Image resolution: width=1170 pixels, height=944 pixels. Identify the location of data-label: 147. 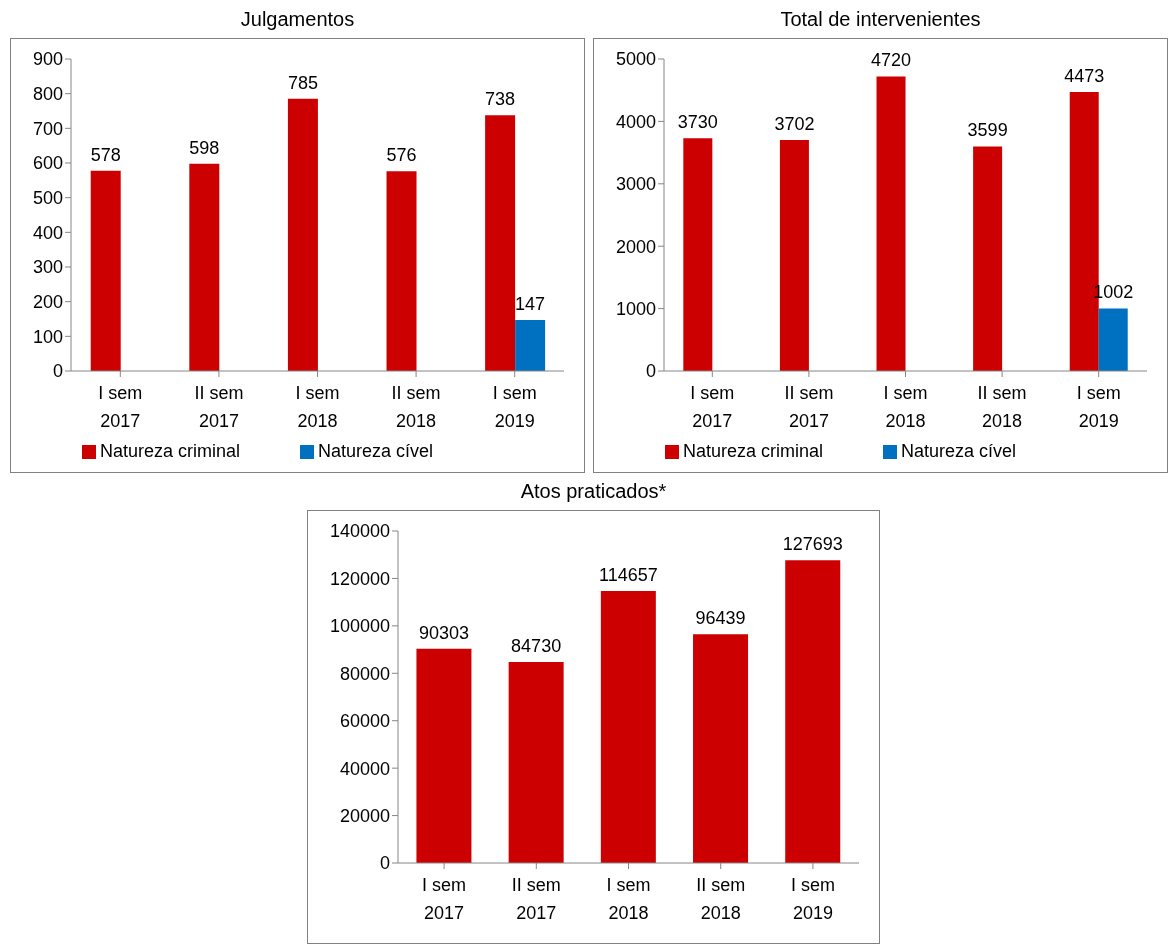
(530, 304).